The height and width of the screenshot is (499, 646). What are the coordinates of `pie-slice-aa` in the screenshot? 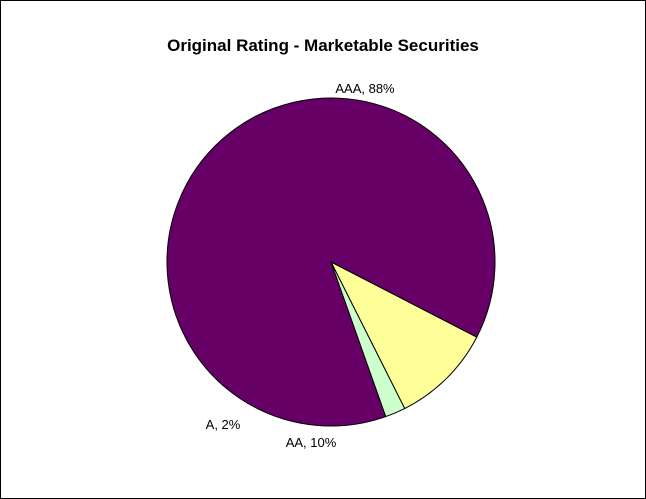 It's located at (403, 335).